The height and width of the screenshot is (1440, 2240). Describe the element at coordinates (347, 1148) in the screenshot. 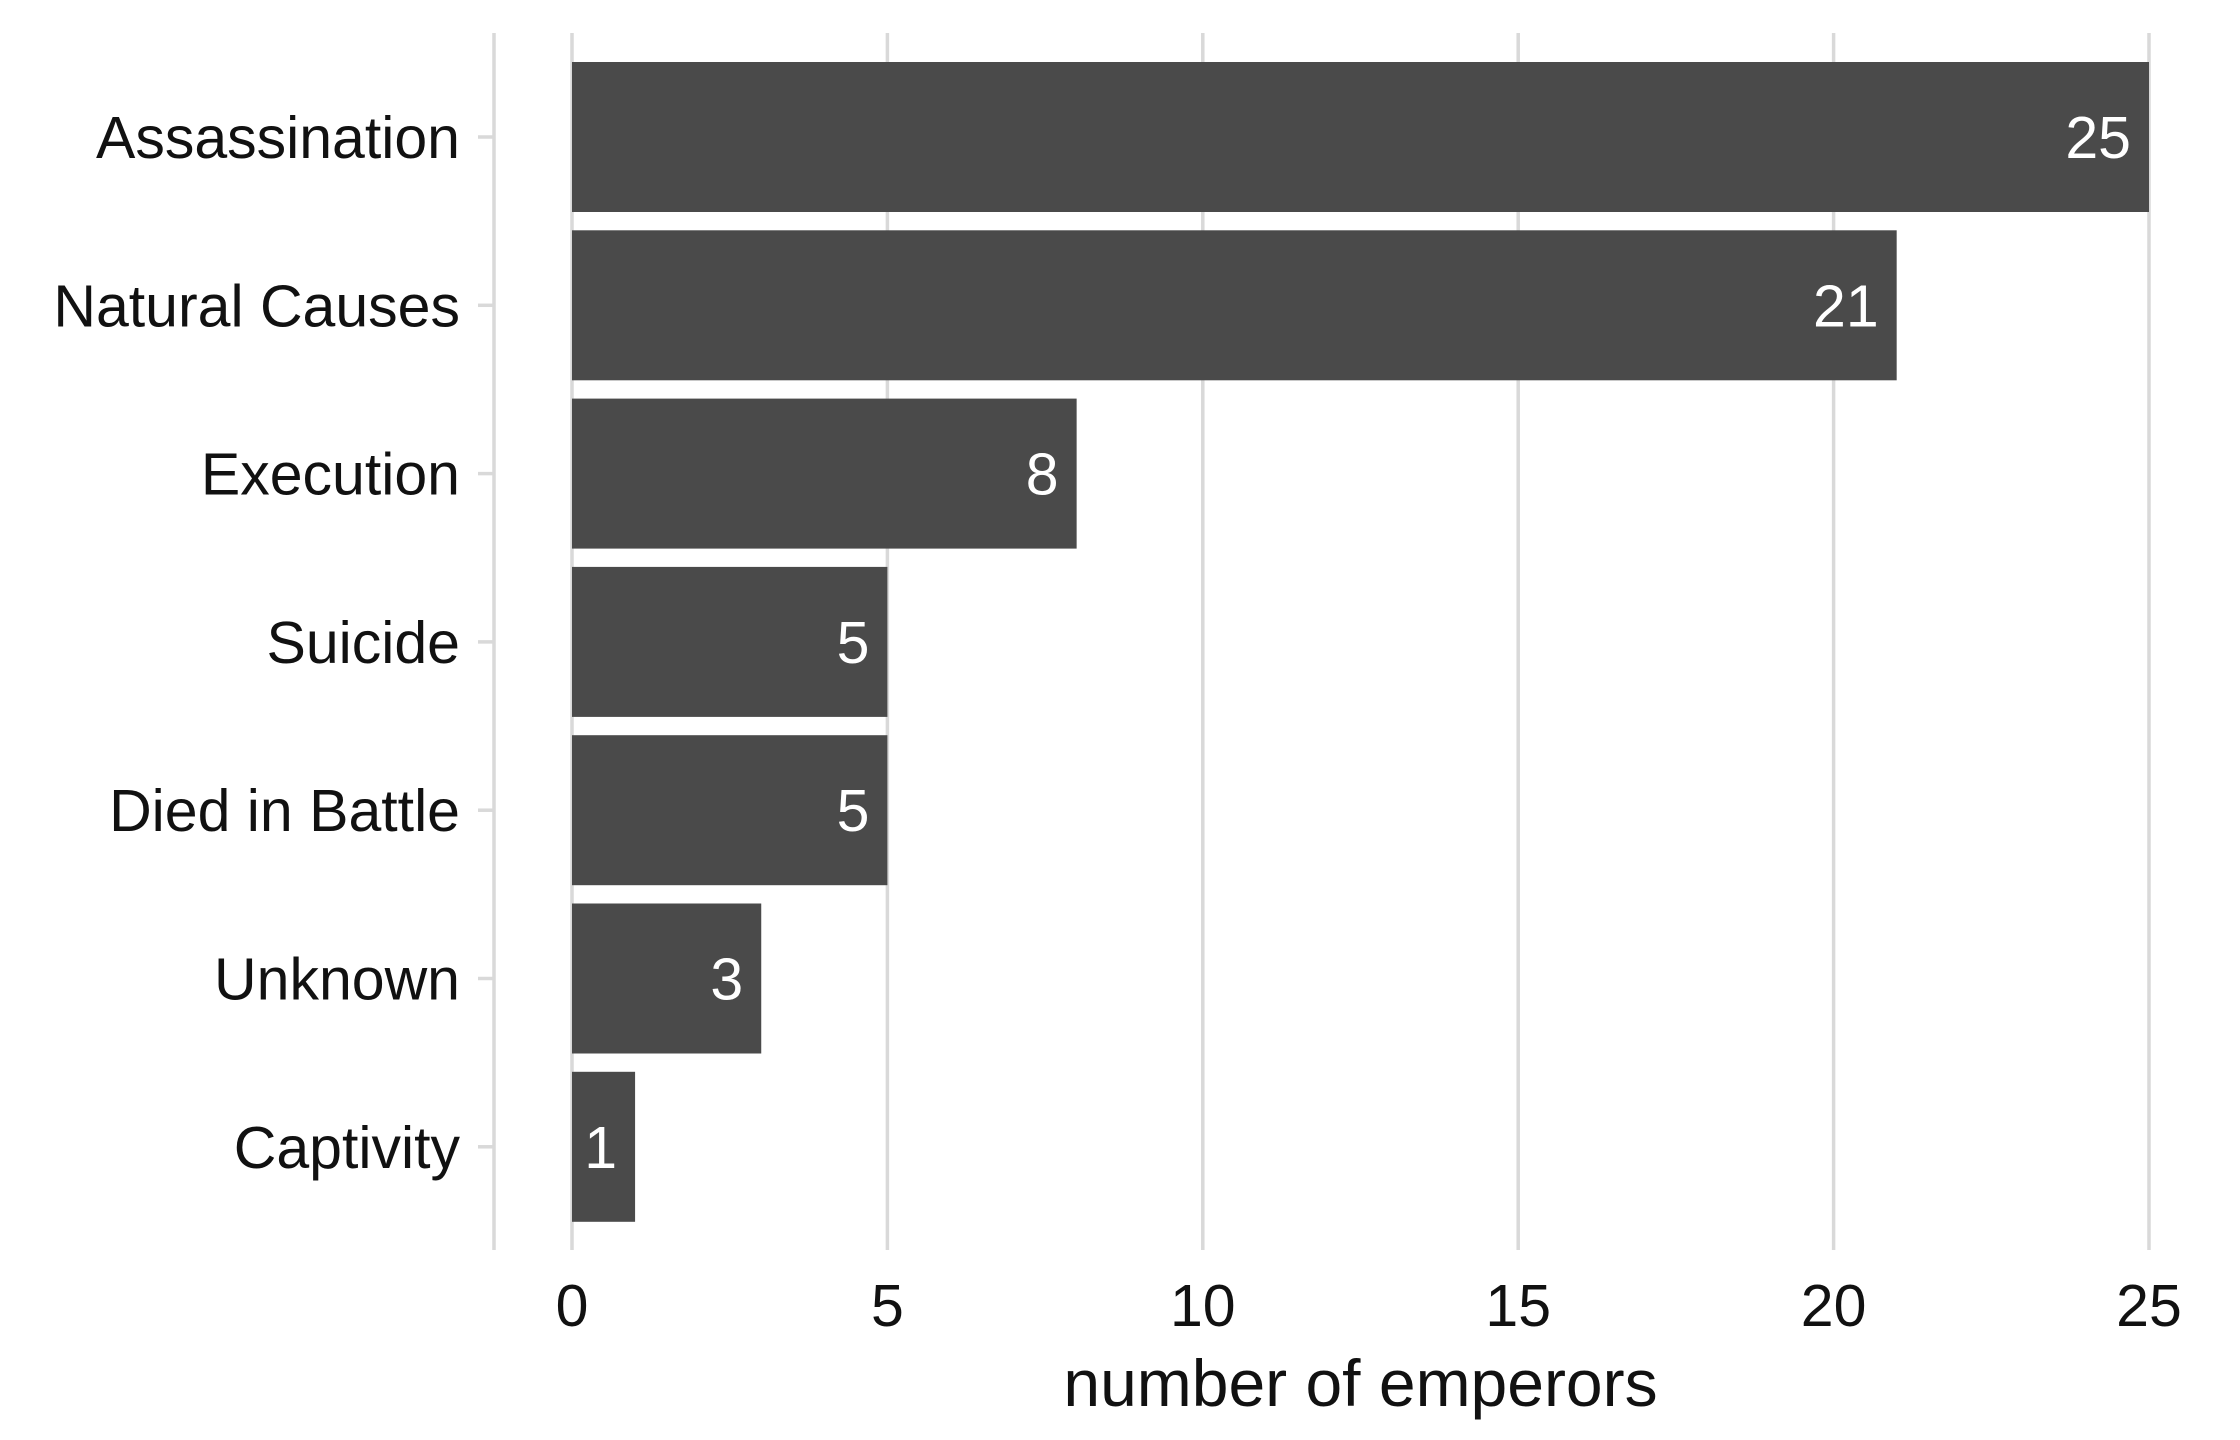

I see `category-label: Captivity` at that location.